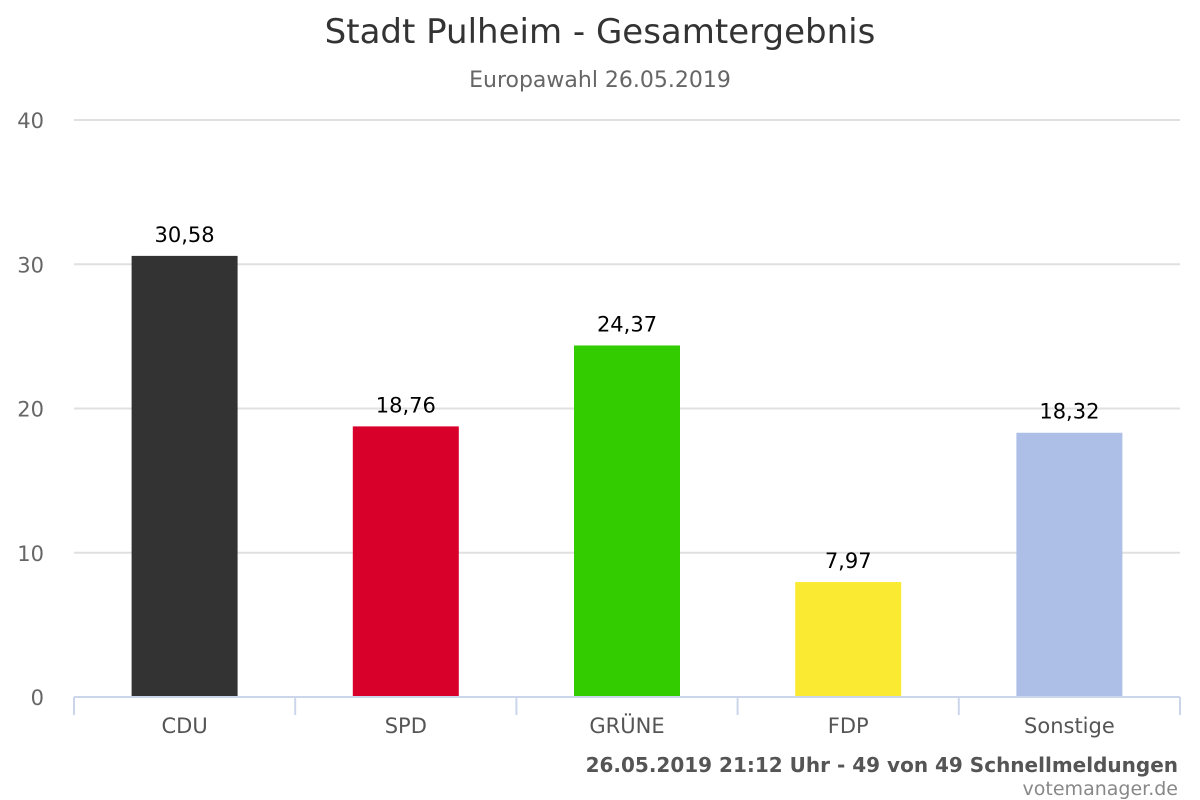 The width and height of the screenshot is (1200, 800). What do you see at coordinates (627, 324) in the screenshot?
I see `data-label: 24,37` at bounding box center [627, 324].